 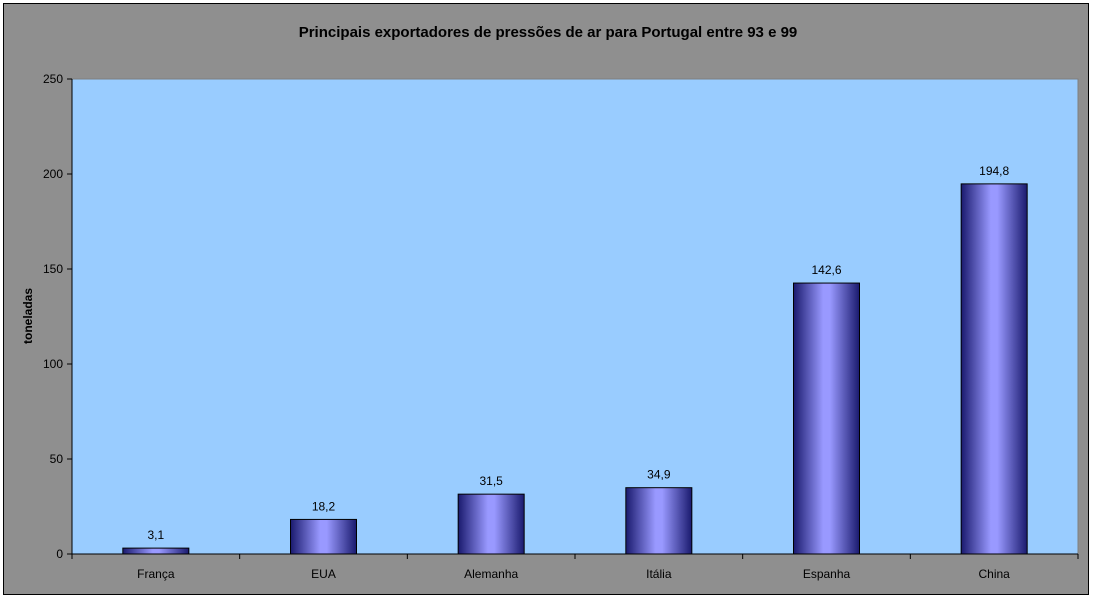 What do you see at coordinates (324, 506) in the screenshot?
I see `data-label: 18,2` at bounding box center [324, 506].